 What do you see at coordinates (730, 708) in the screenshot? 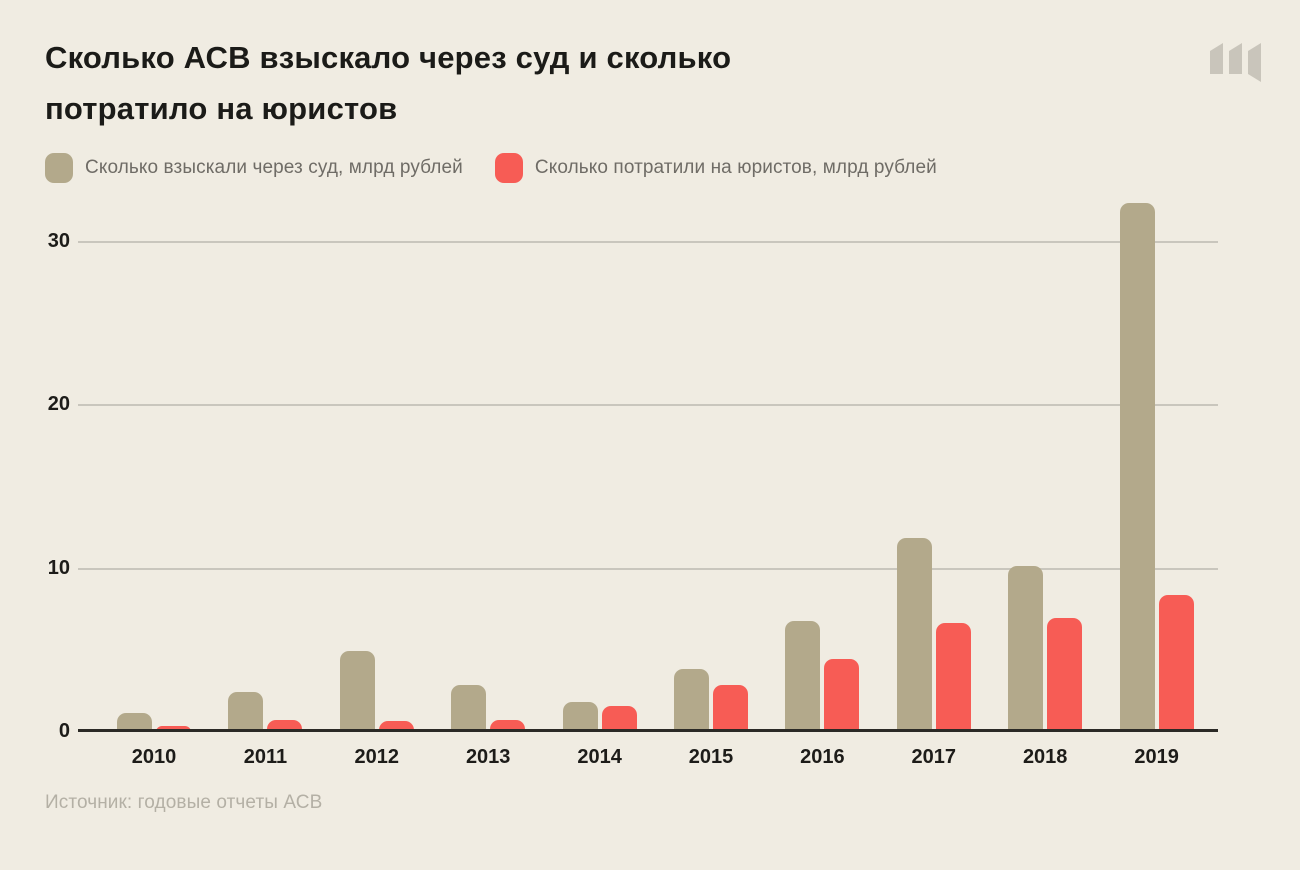
I see `bar-spent-2015` at bounding box center [730, 708].